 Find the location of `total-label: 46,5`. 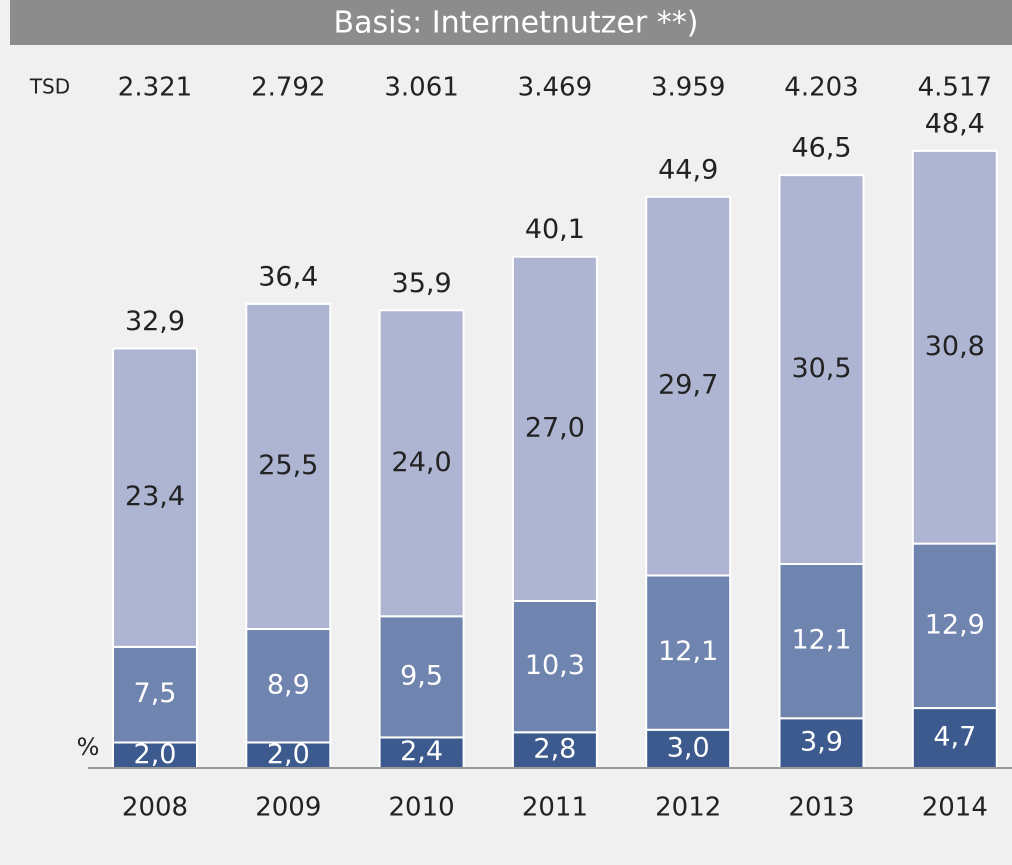

total-label: 46,5 is located at coordinates (821, 148).